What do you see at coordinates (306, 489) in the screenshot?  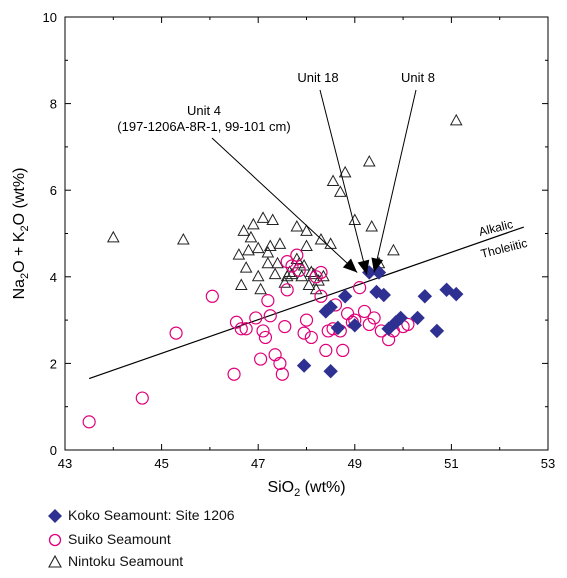 I see `x-axis-label: SiO2 (wt%)` at bounding box center [306, 489].